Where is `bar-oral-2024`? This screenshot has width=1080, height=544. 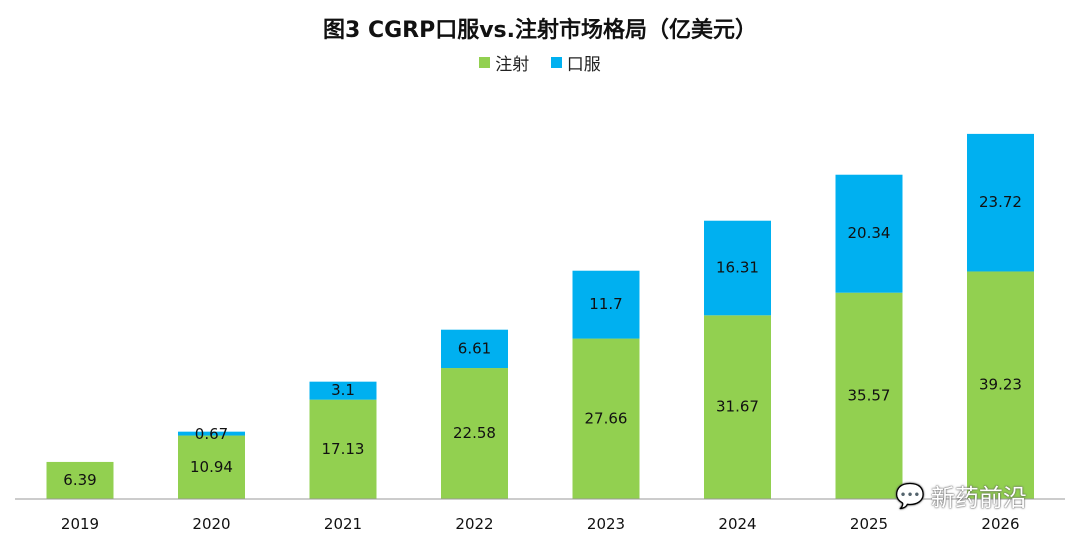 bar-oral-2024 is located at coordinates (737, 268).